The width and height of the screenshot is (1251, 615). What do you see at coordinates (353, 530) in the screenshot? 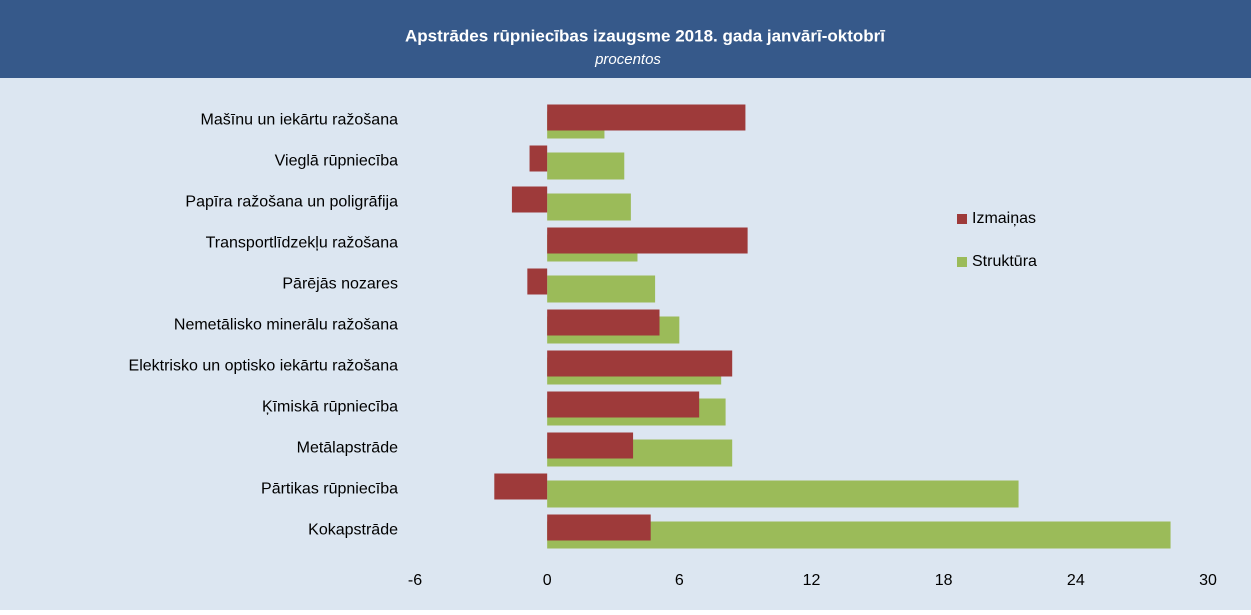
I see `y-tick-label: Kokapstrāde` at bounding box center [353, 530].